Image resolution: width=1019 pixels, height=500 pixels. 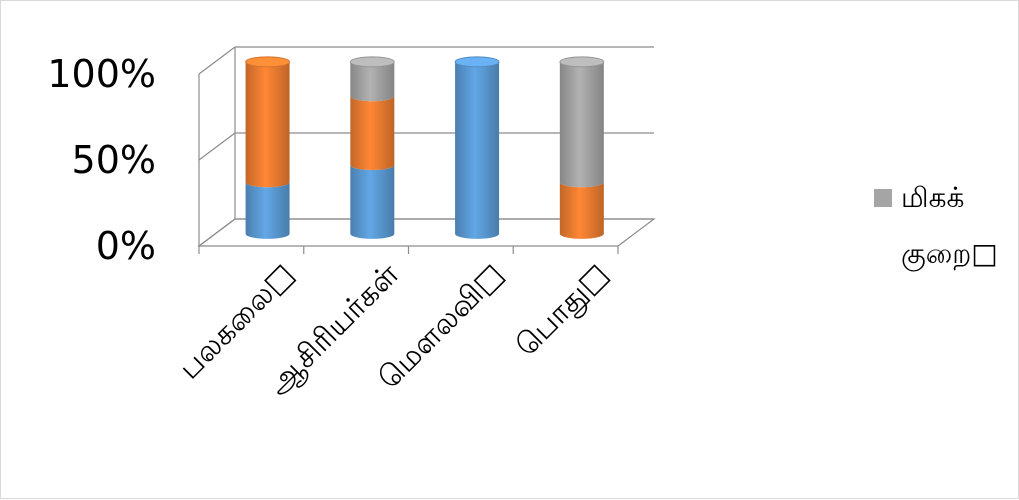 I want to click on y-axis-ticks: 0% 50% 100%, so click(x=101, y=160).